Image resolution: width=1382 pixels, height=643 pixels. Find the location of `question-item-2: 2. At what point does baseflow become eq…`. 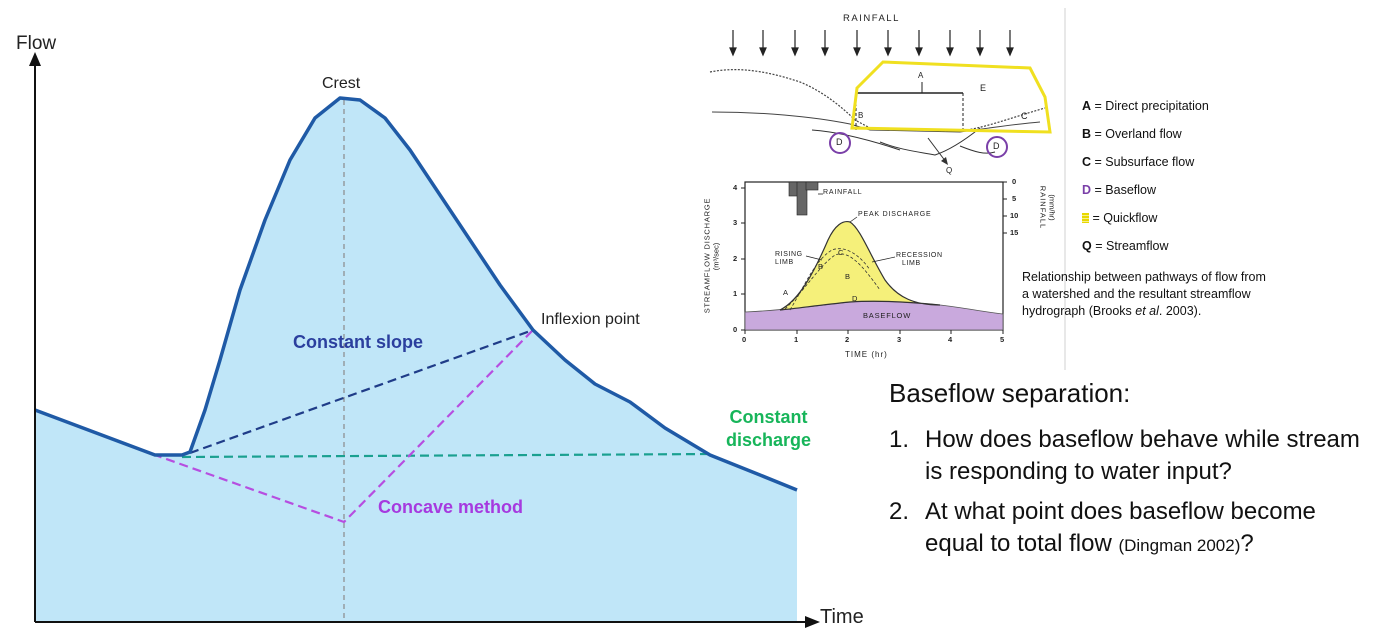

question-item-2: 2. At what point does baseflow become eq… is located at coordinates (1129, 529).